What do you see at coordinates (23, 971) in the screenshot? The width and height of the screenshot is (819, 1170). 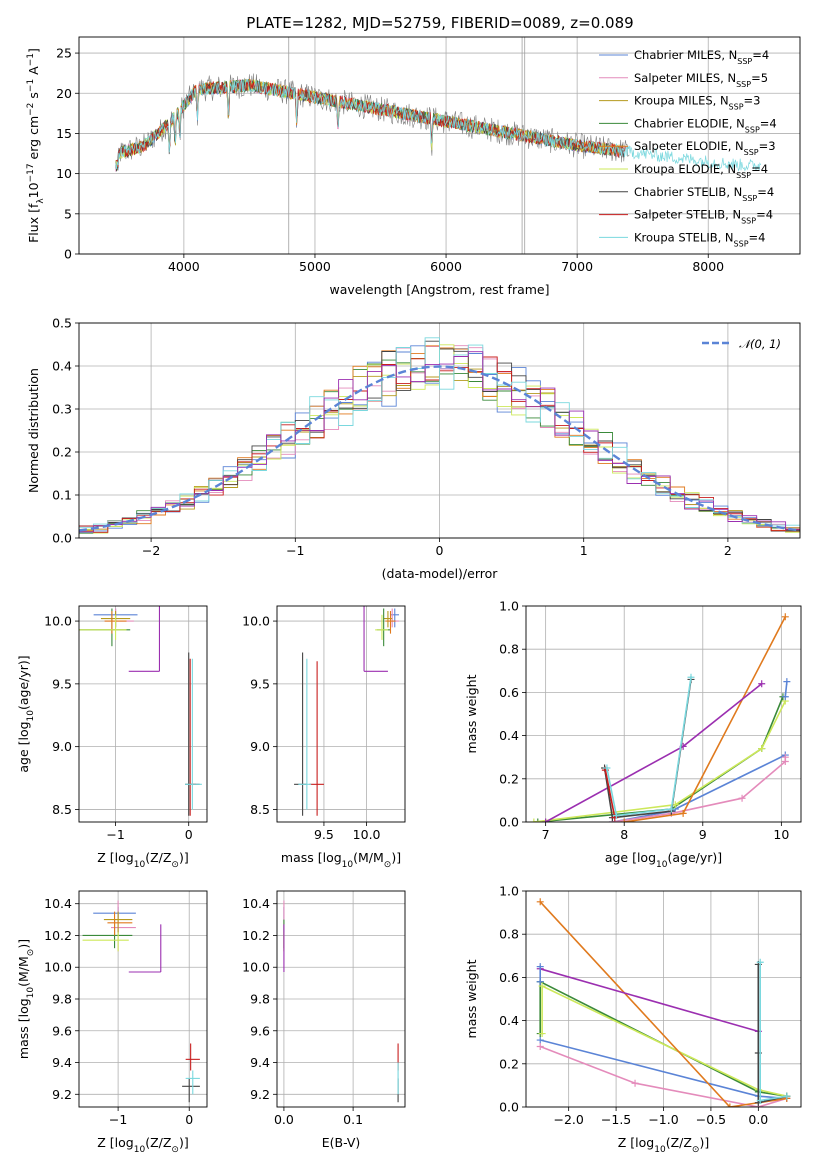 I see `label-part: (M/M` at bounding box center [23, 971].